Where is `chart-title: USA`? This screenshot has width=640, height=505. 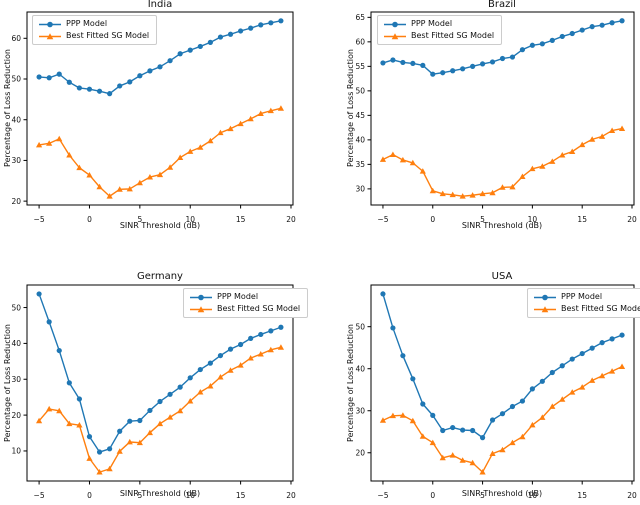
chart-title: USA is located at coordinates (502, 276).